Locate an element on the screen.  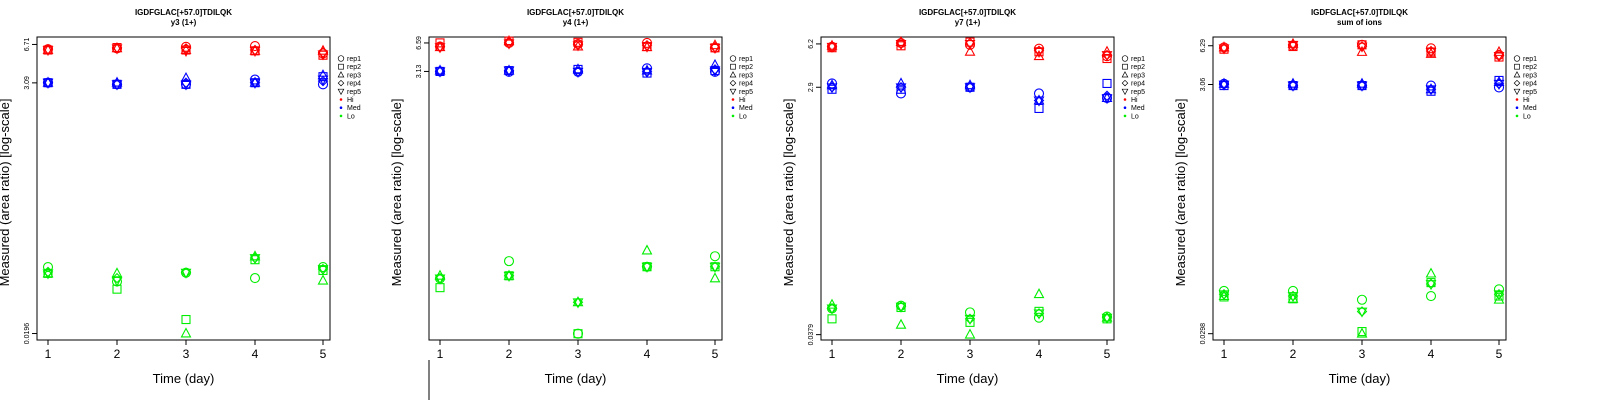
x-tick-label: 1 is located at coordinates (48, 354).